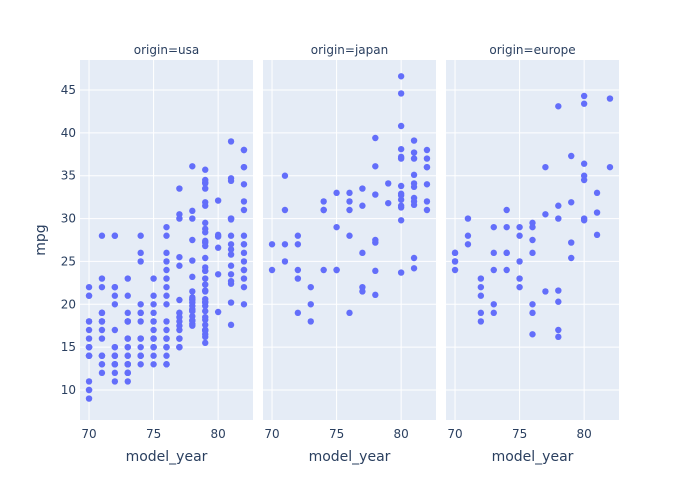 The height and width of the screenshot is (500, 700). What do you see at coordinates (166, 50) in the screenshot?
I see `facet-title: origin=usa` at bounding box center [166, 50].